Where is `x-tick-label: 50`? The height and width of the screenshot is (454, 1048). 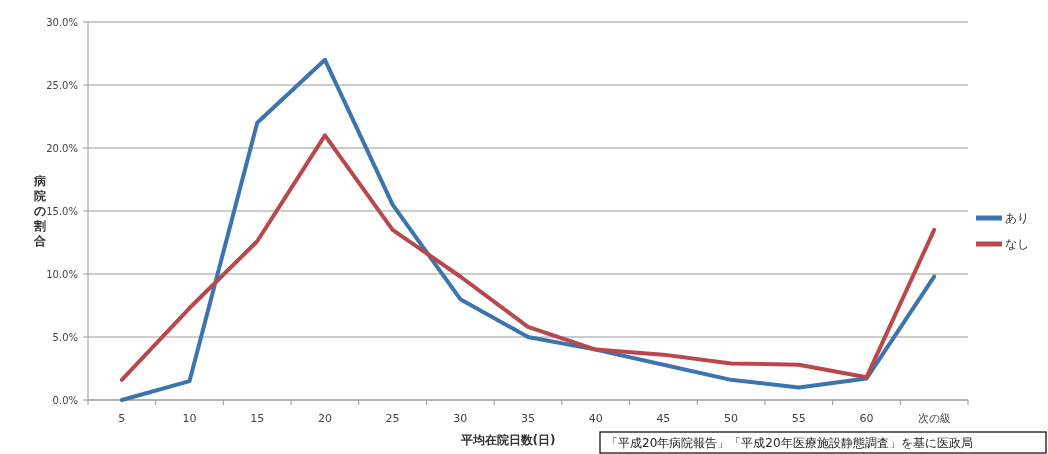
x-tick-label: 50 is located at coordinates (731, 418).